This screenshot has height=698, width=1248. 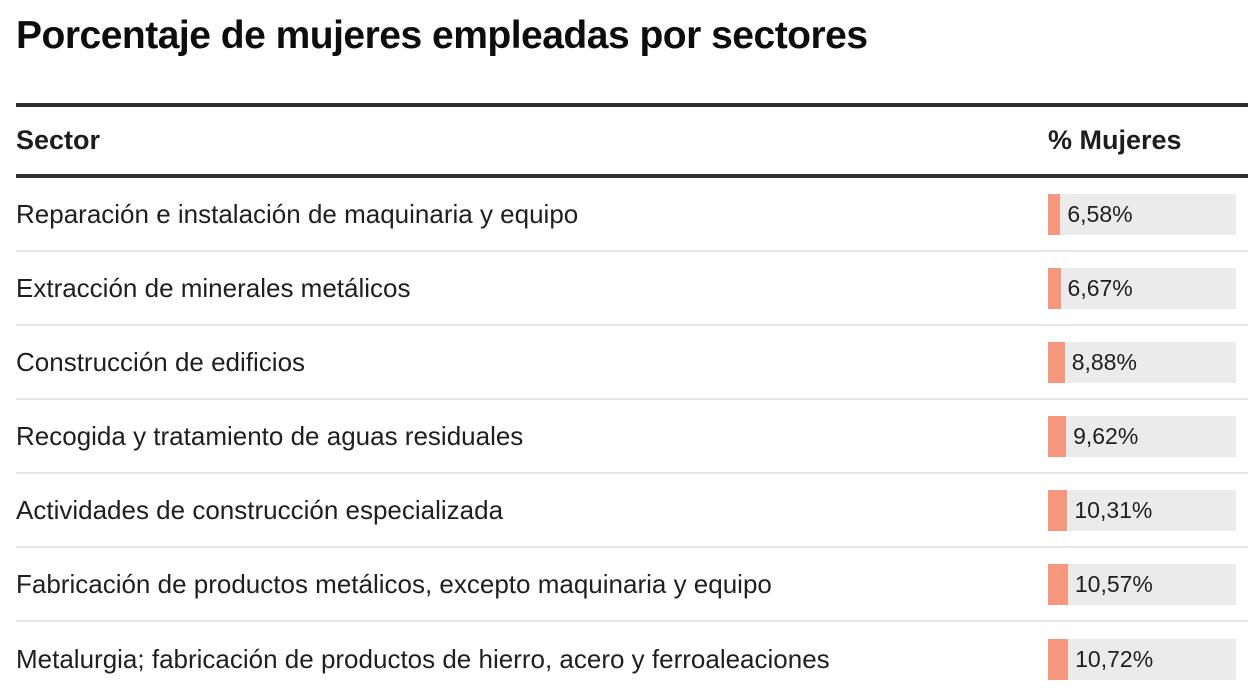 What do you see at coordinates (213, 287) in the screenshot?
I see `sector-label: Extracción de minerales metálicos` at bounding box center [213, 287].